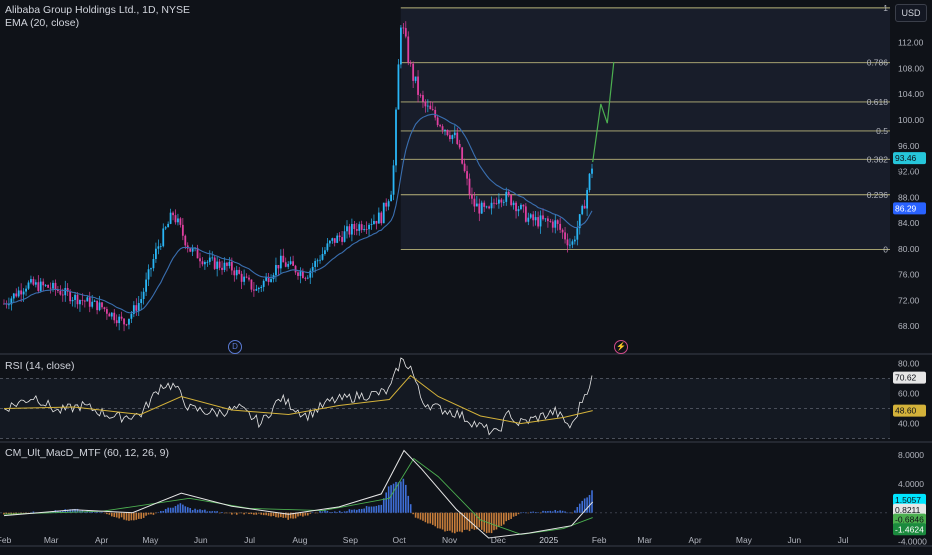 This screenshot has height=555, width=932. I want to click on macd-value-label: 1.5057, so click(908, 500).